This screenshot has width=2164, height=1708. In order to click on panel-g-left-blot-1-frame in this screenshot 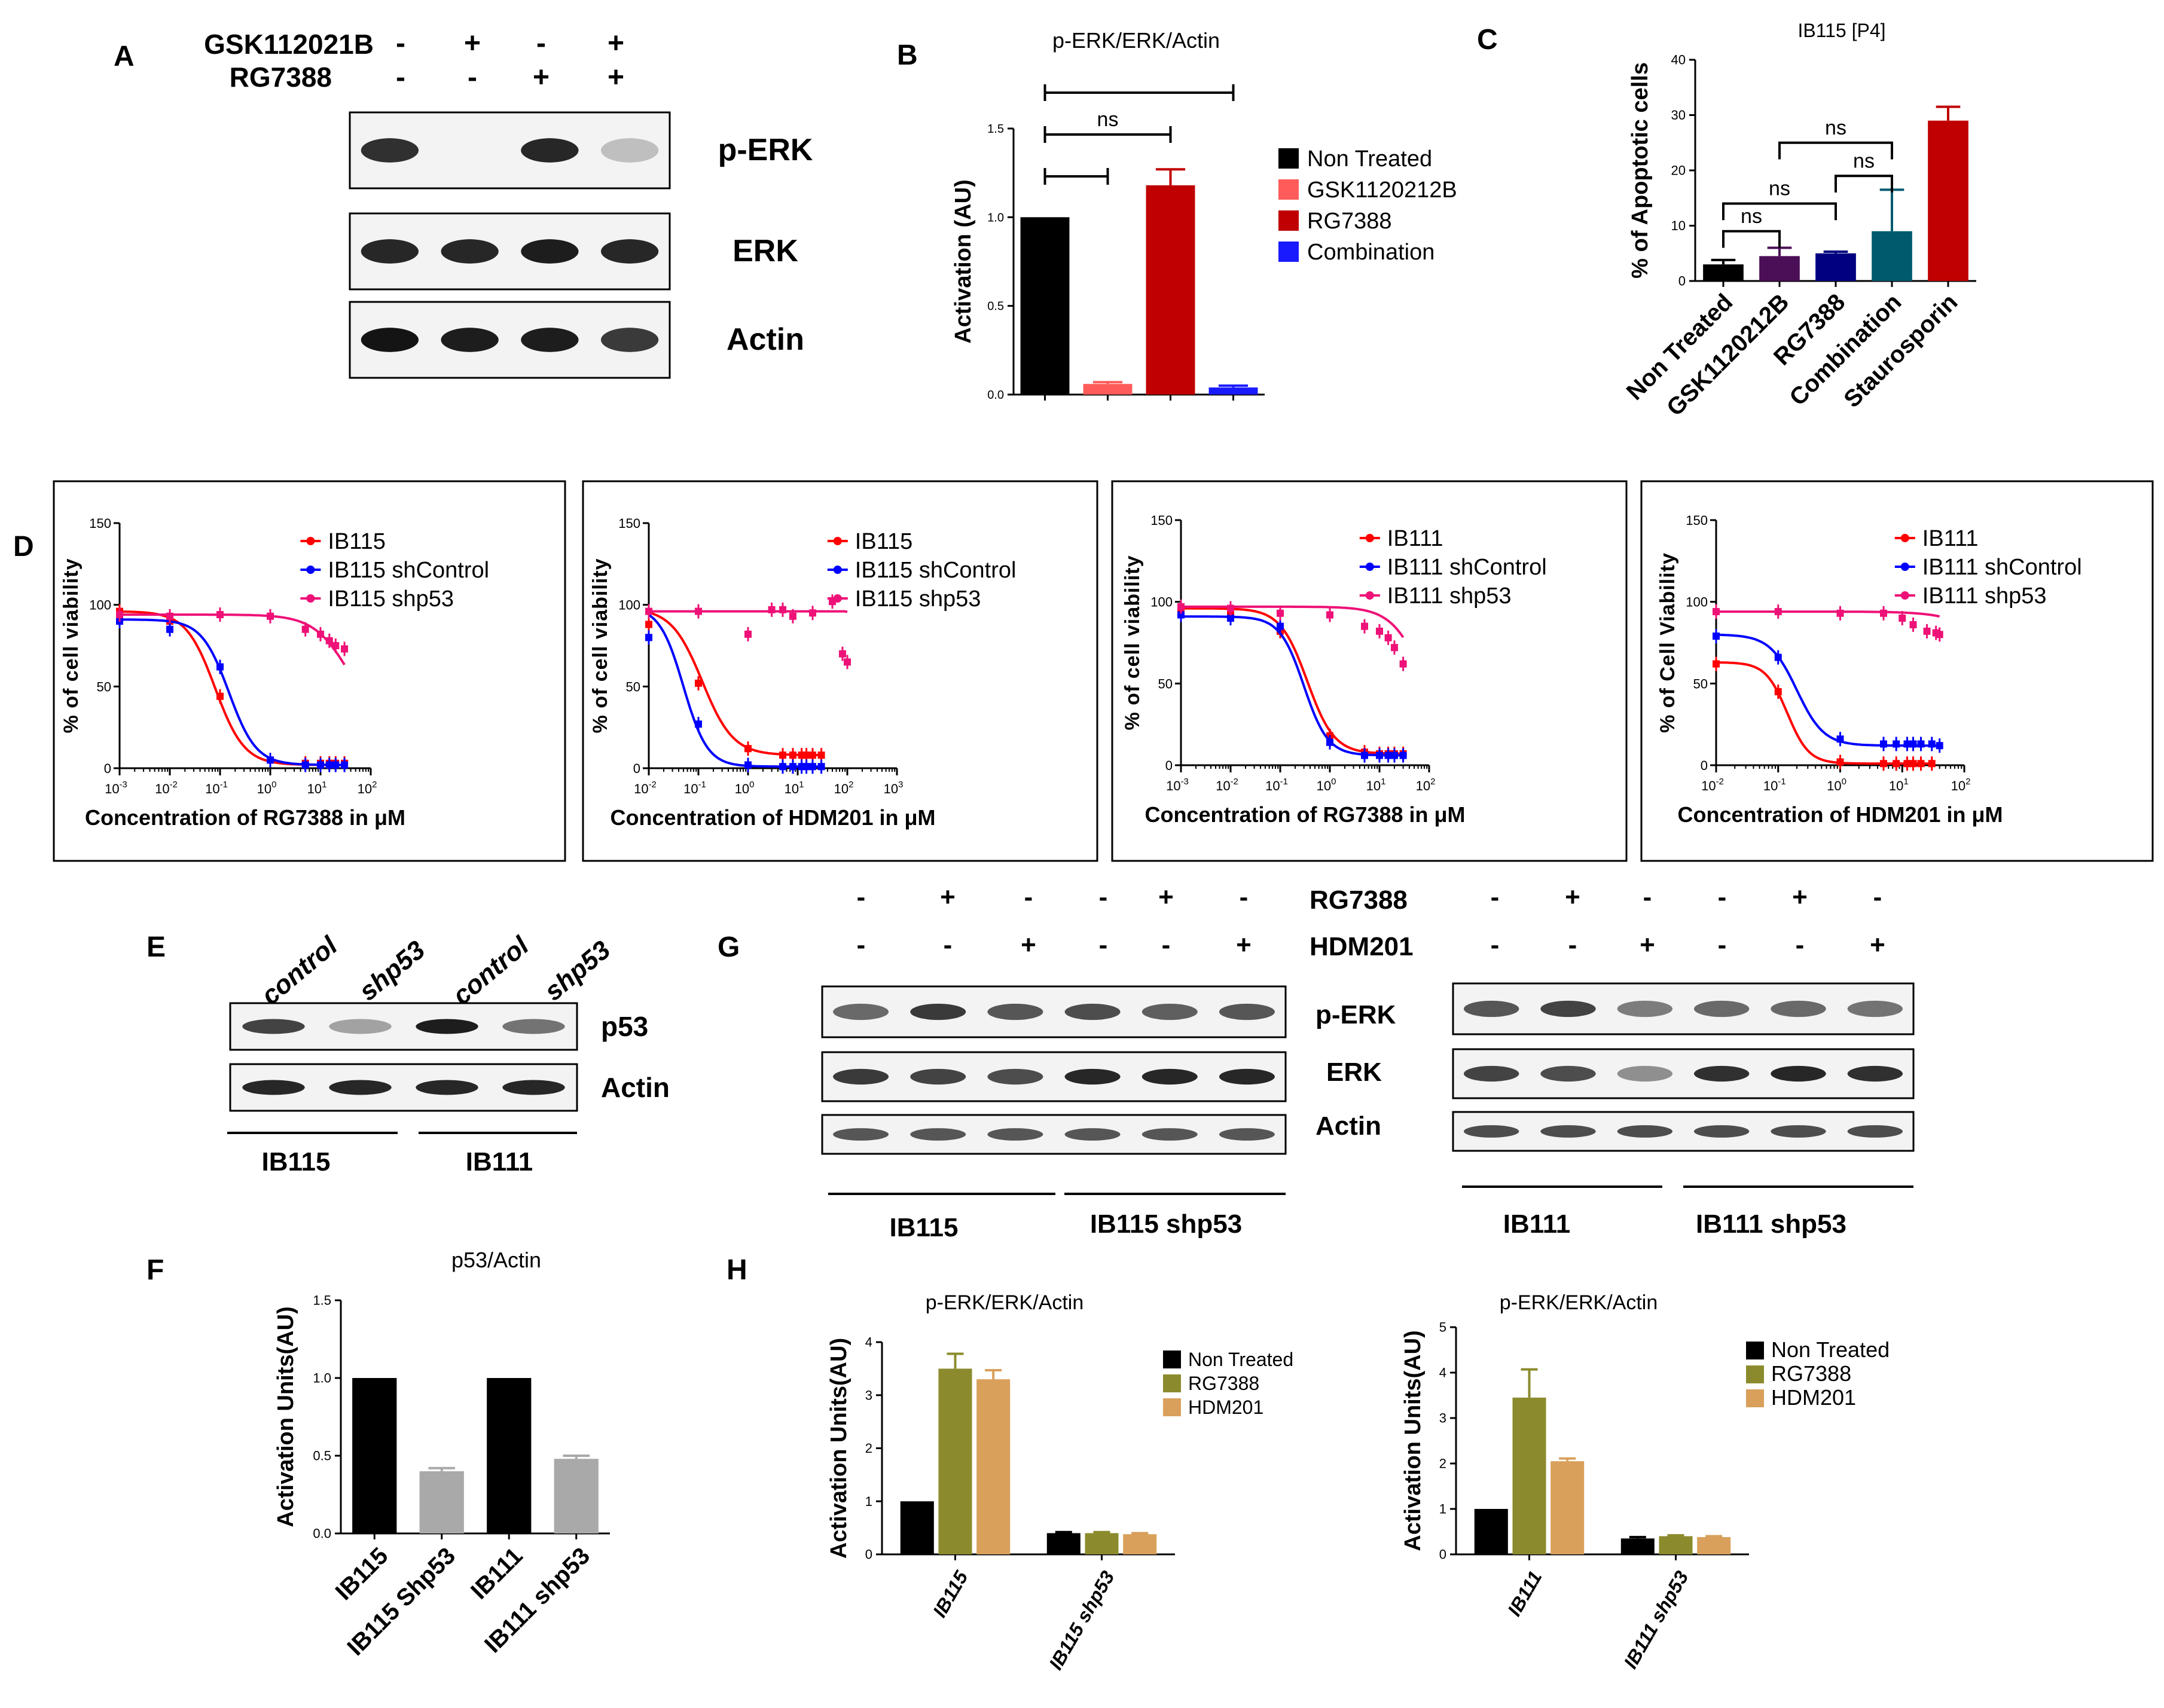, I will do `click(1054, 1076)`.